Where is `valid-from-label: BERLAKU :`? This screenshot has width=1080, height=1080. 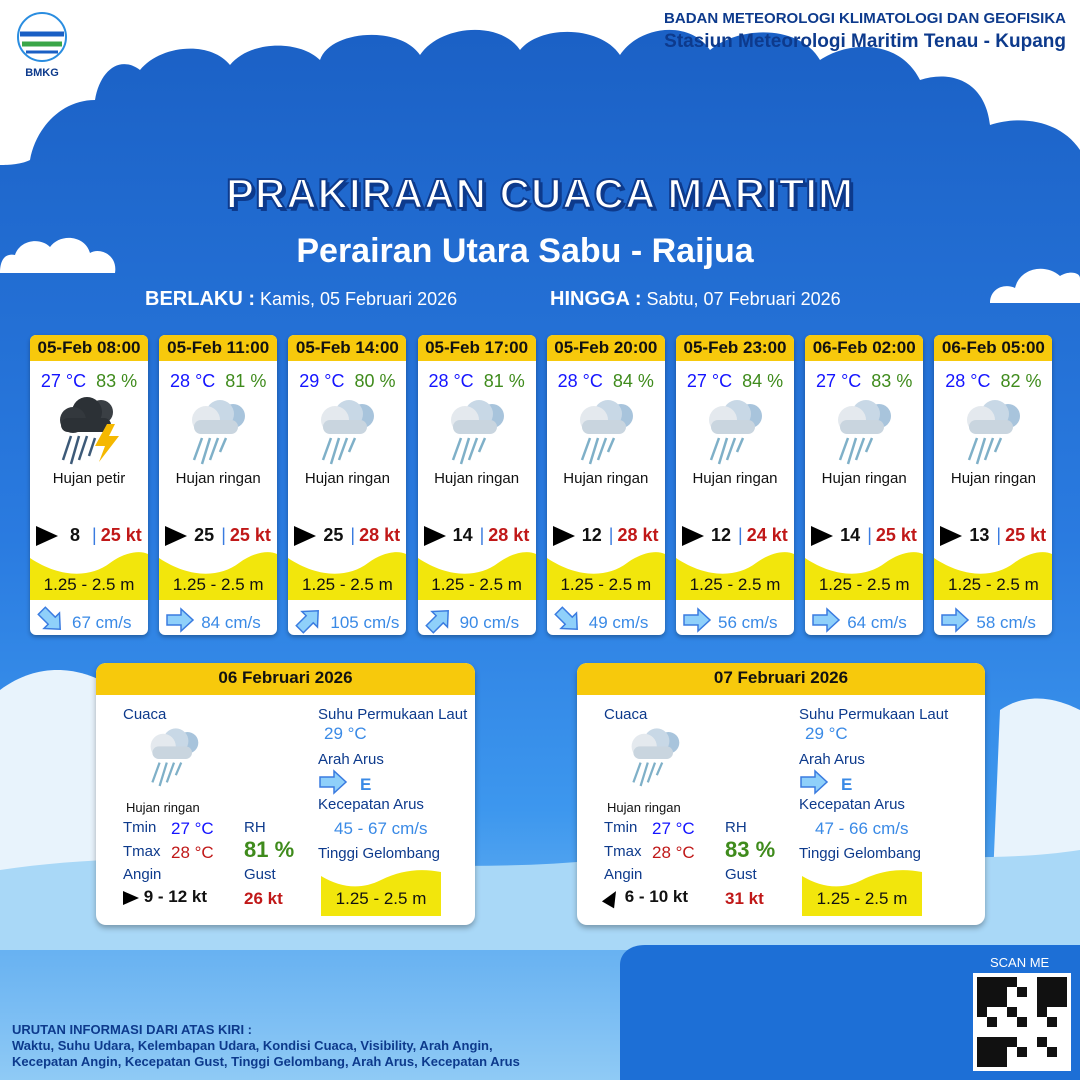 valid-from-label: BERLAKU : is located at coordinates (200, 299).